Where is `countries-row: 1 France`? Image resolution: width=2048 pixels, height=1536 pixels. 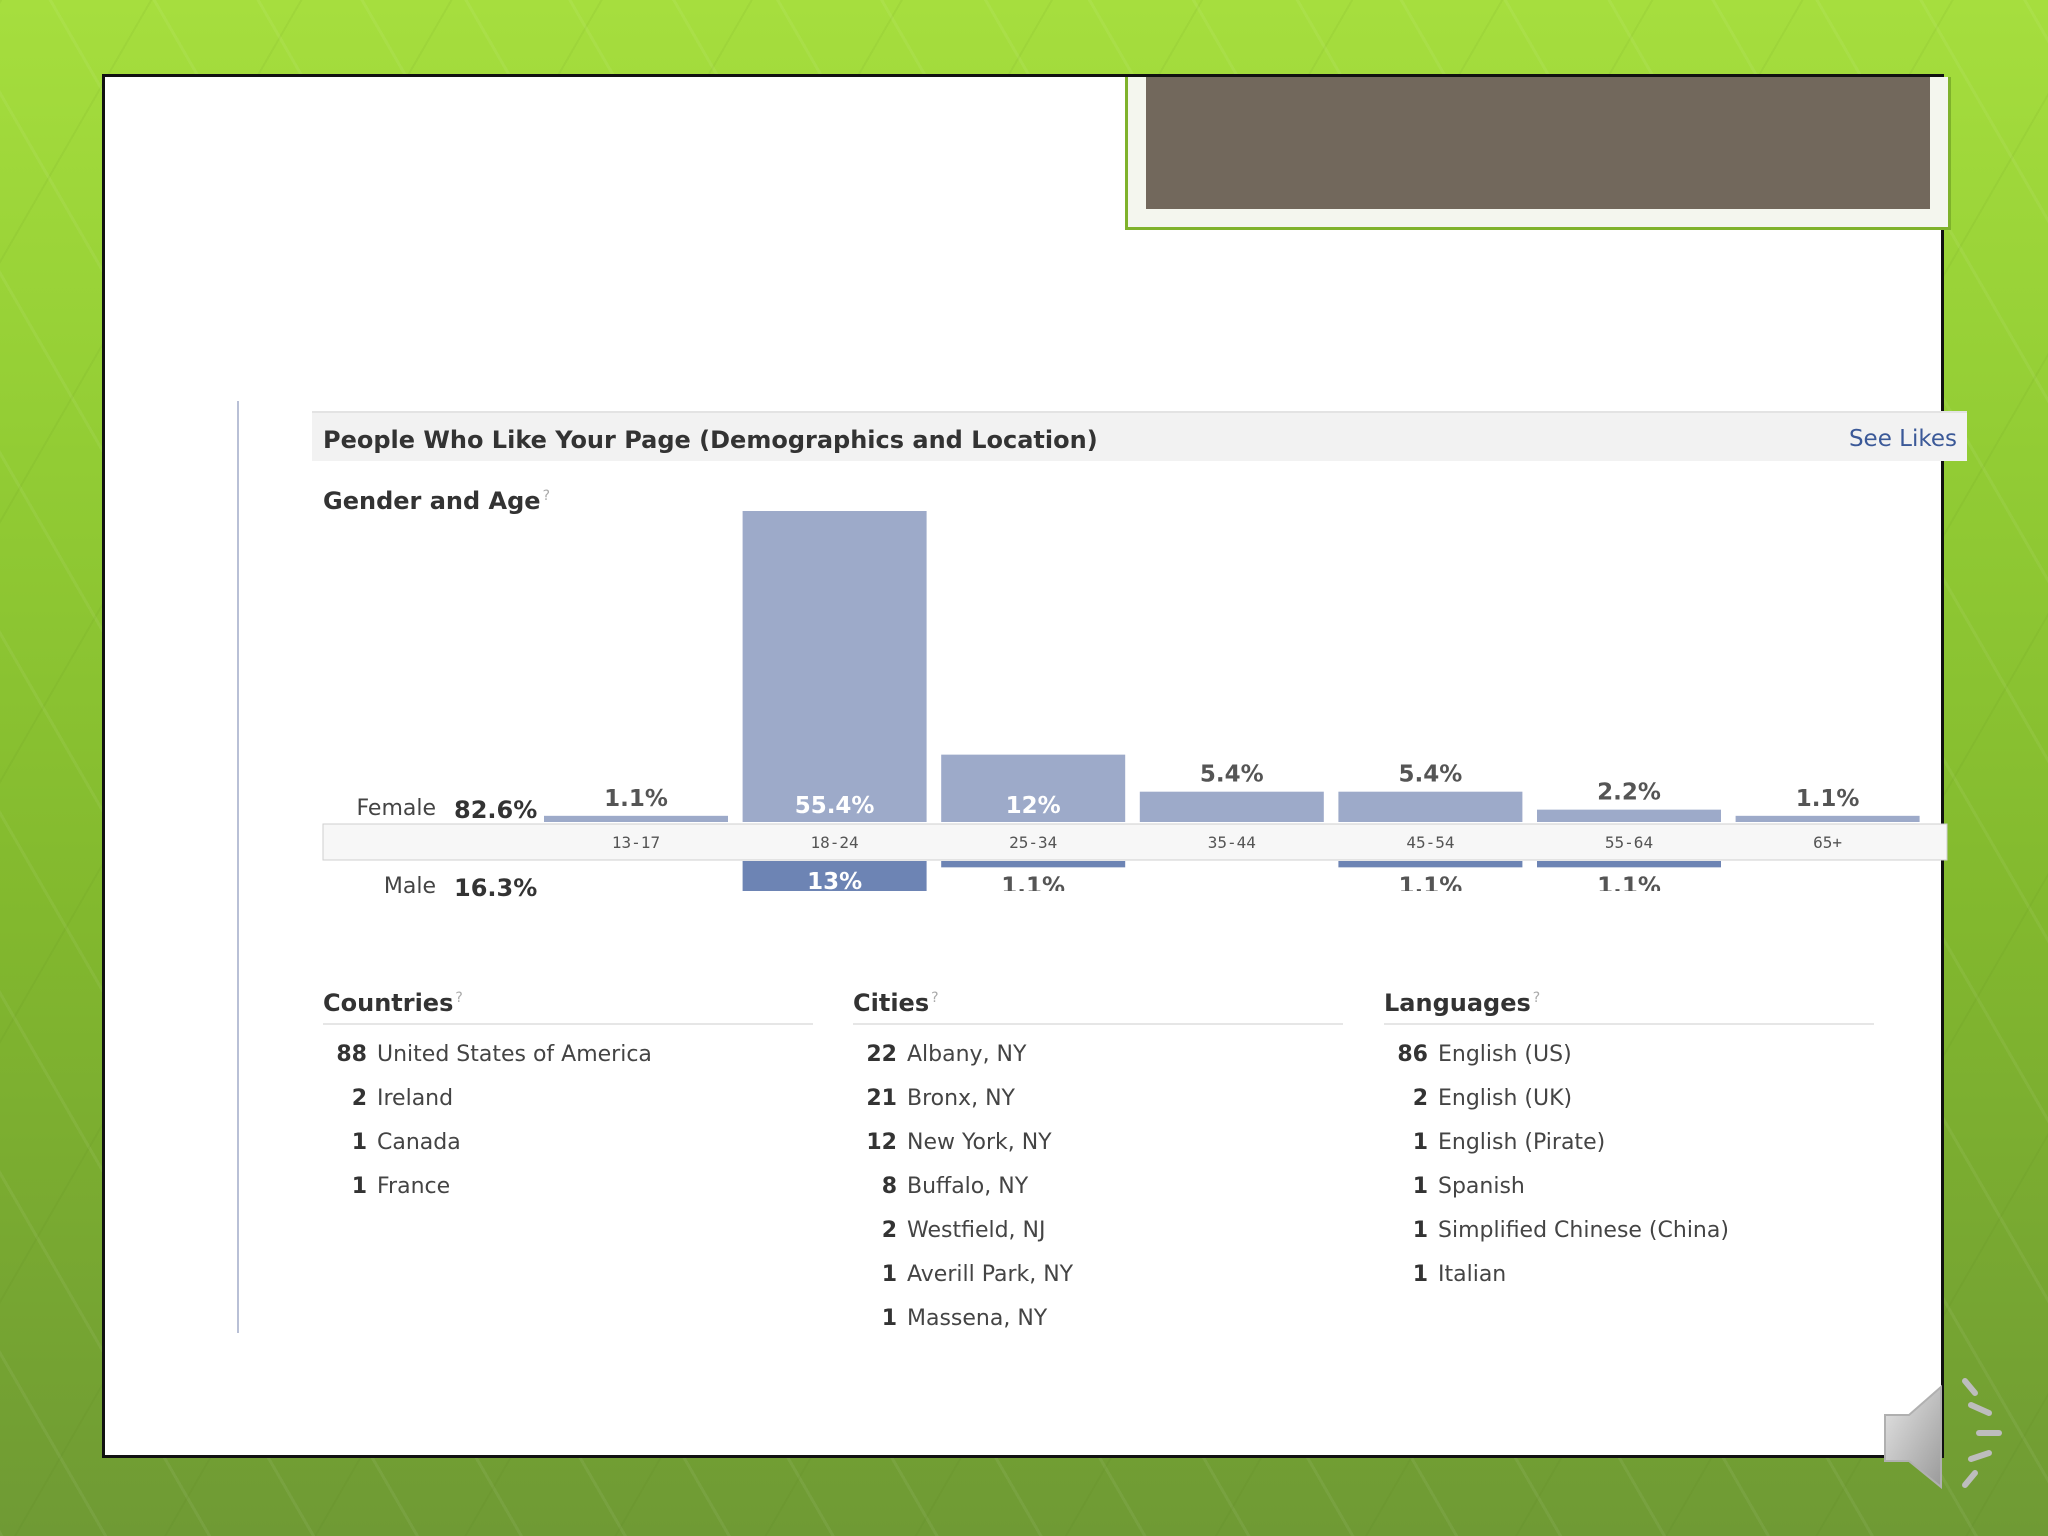 countries-row: 1 France is located at coordinates (568, 1187).